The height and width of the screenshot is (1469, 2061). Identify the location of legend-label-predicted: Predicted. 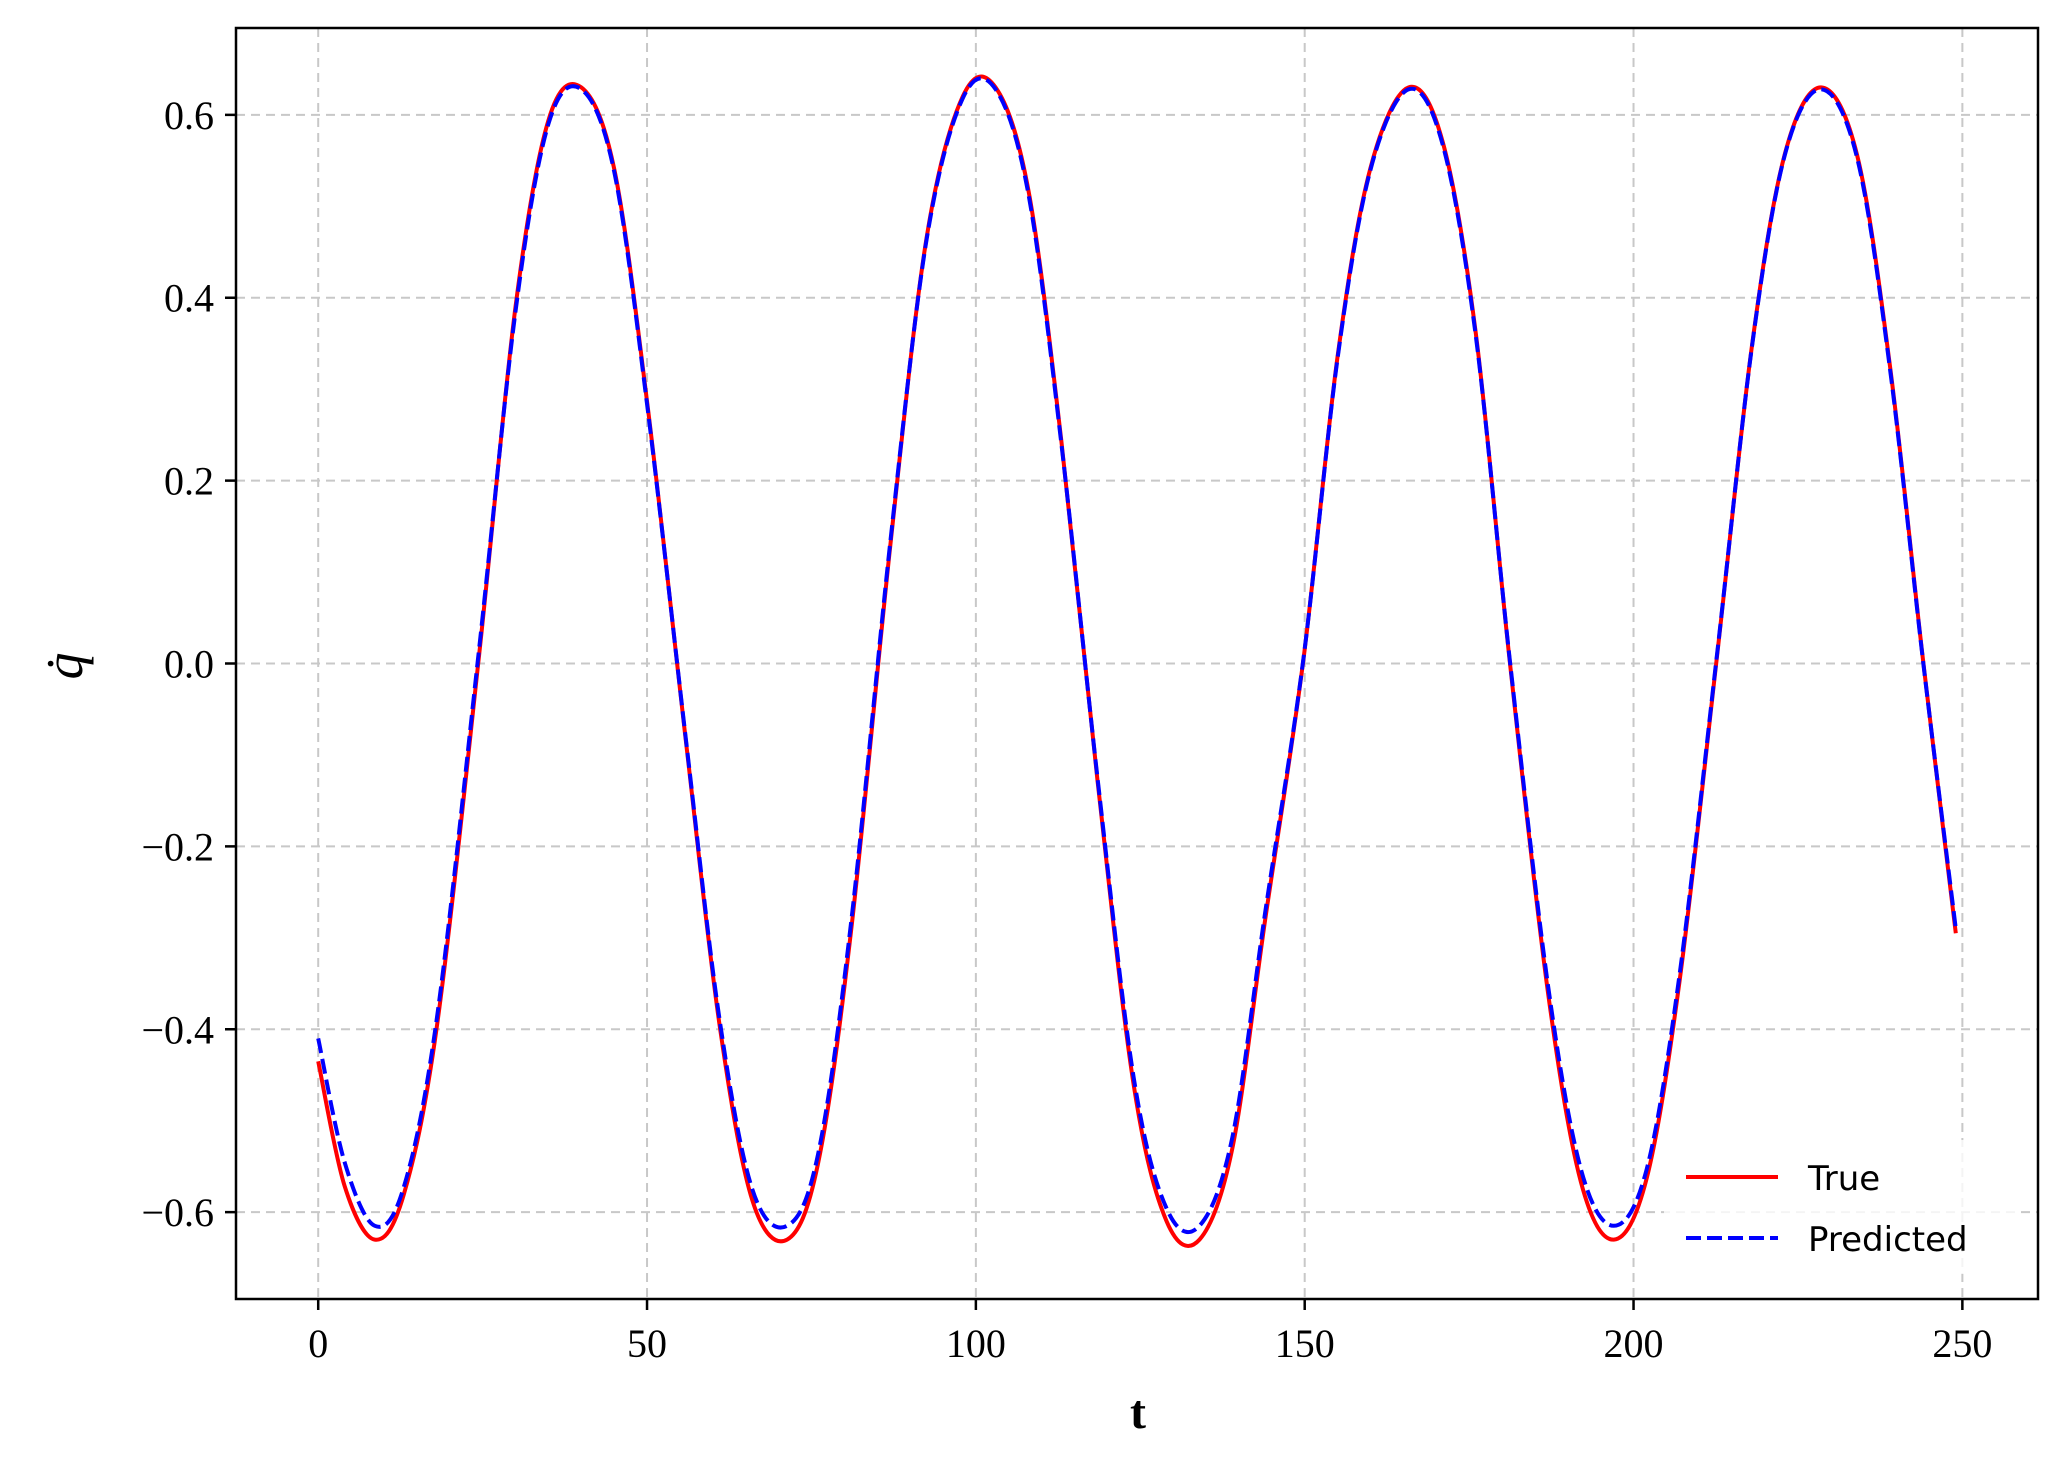
(1888, 1240).